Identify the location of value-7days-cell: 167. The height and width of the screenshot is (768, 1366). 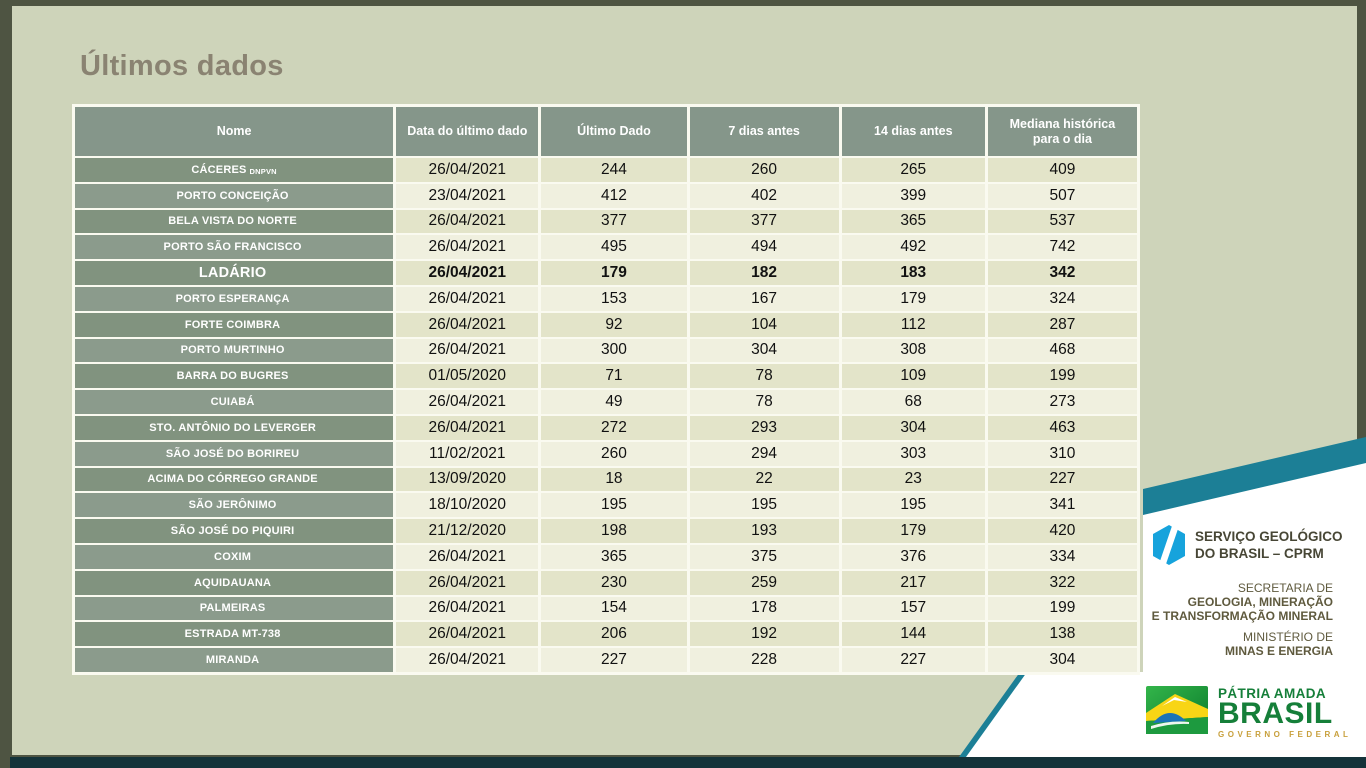
(764, 298).